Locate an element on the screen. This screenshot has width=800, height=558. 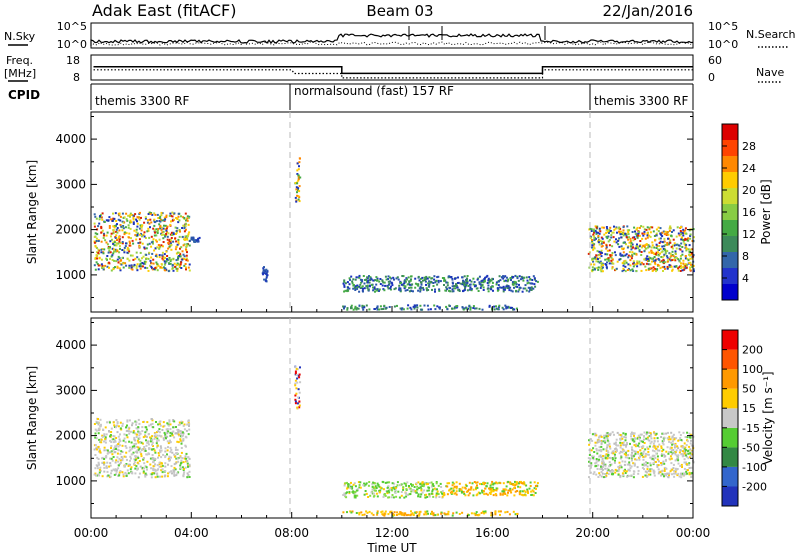
velocity-colorbar-tick-label: 50 is located at coordinates (749, 389).